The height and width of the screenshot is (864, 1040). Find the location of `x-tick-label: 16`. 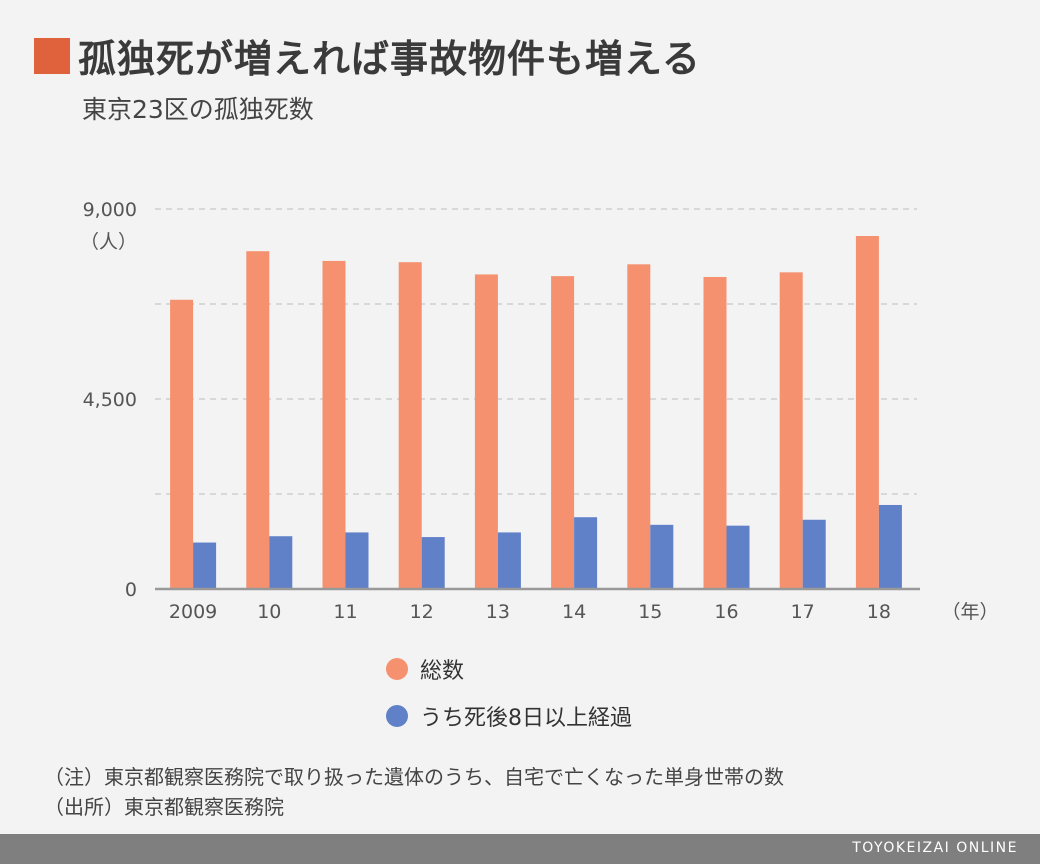

x-tick-label: 16 is located at coordinates (726, 612).